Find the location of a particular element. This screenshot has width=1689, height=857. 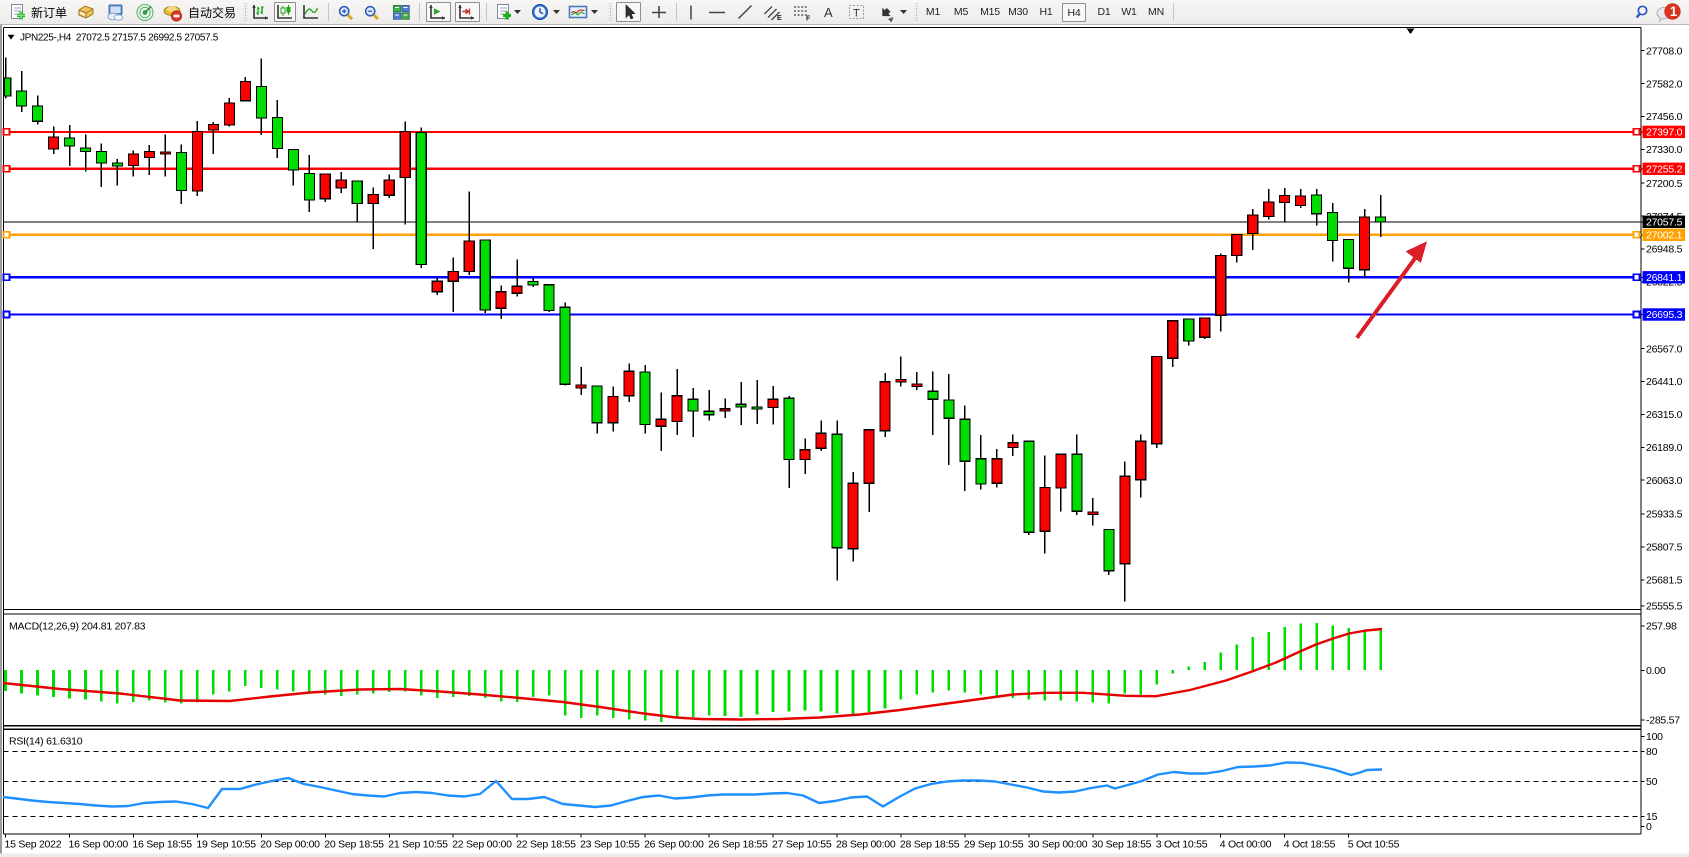

svg-text: 26063.0 is located at coordinates (1664, 481).